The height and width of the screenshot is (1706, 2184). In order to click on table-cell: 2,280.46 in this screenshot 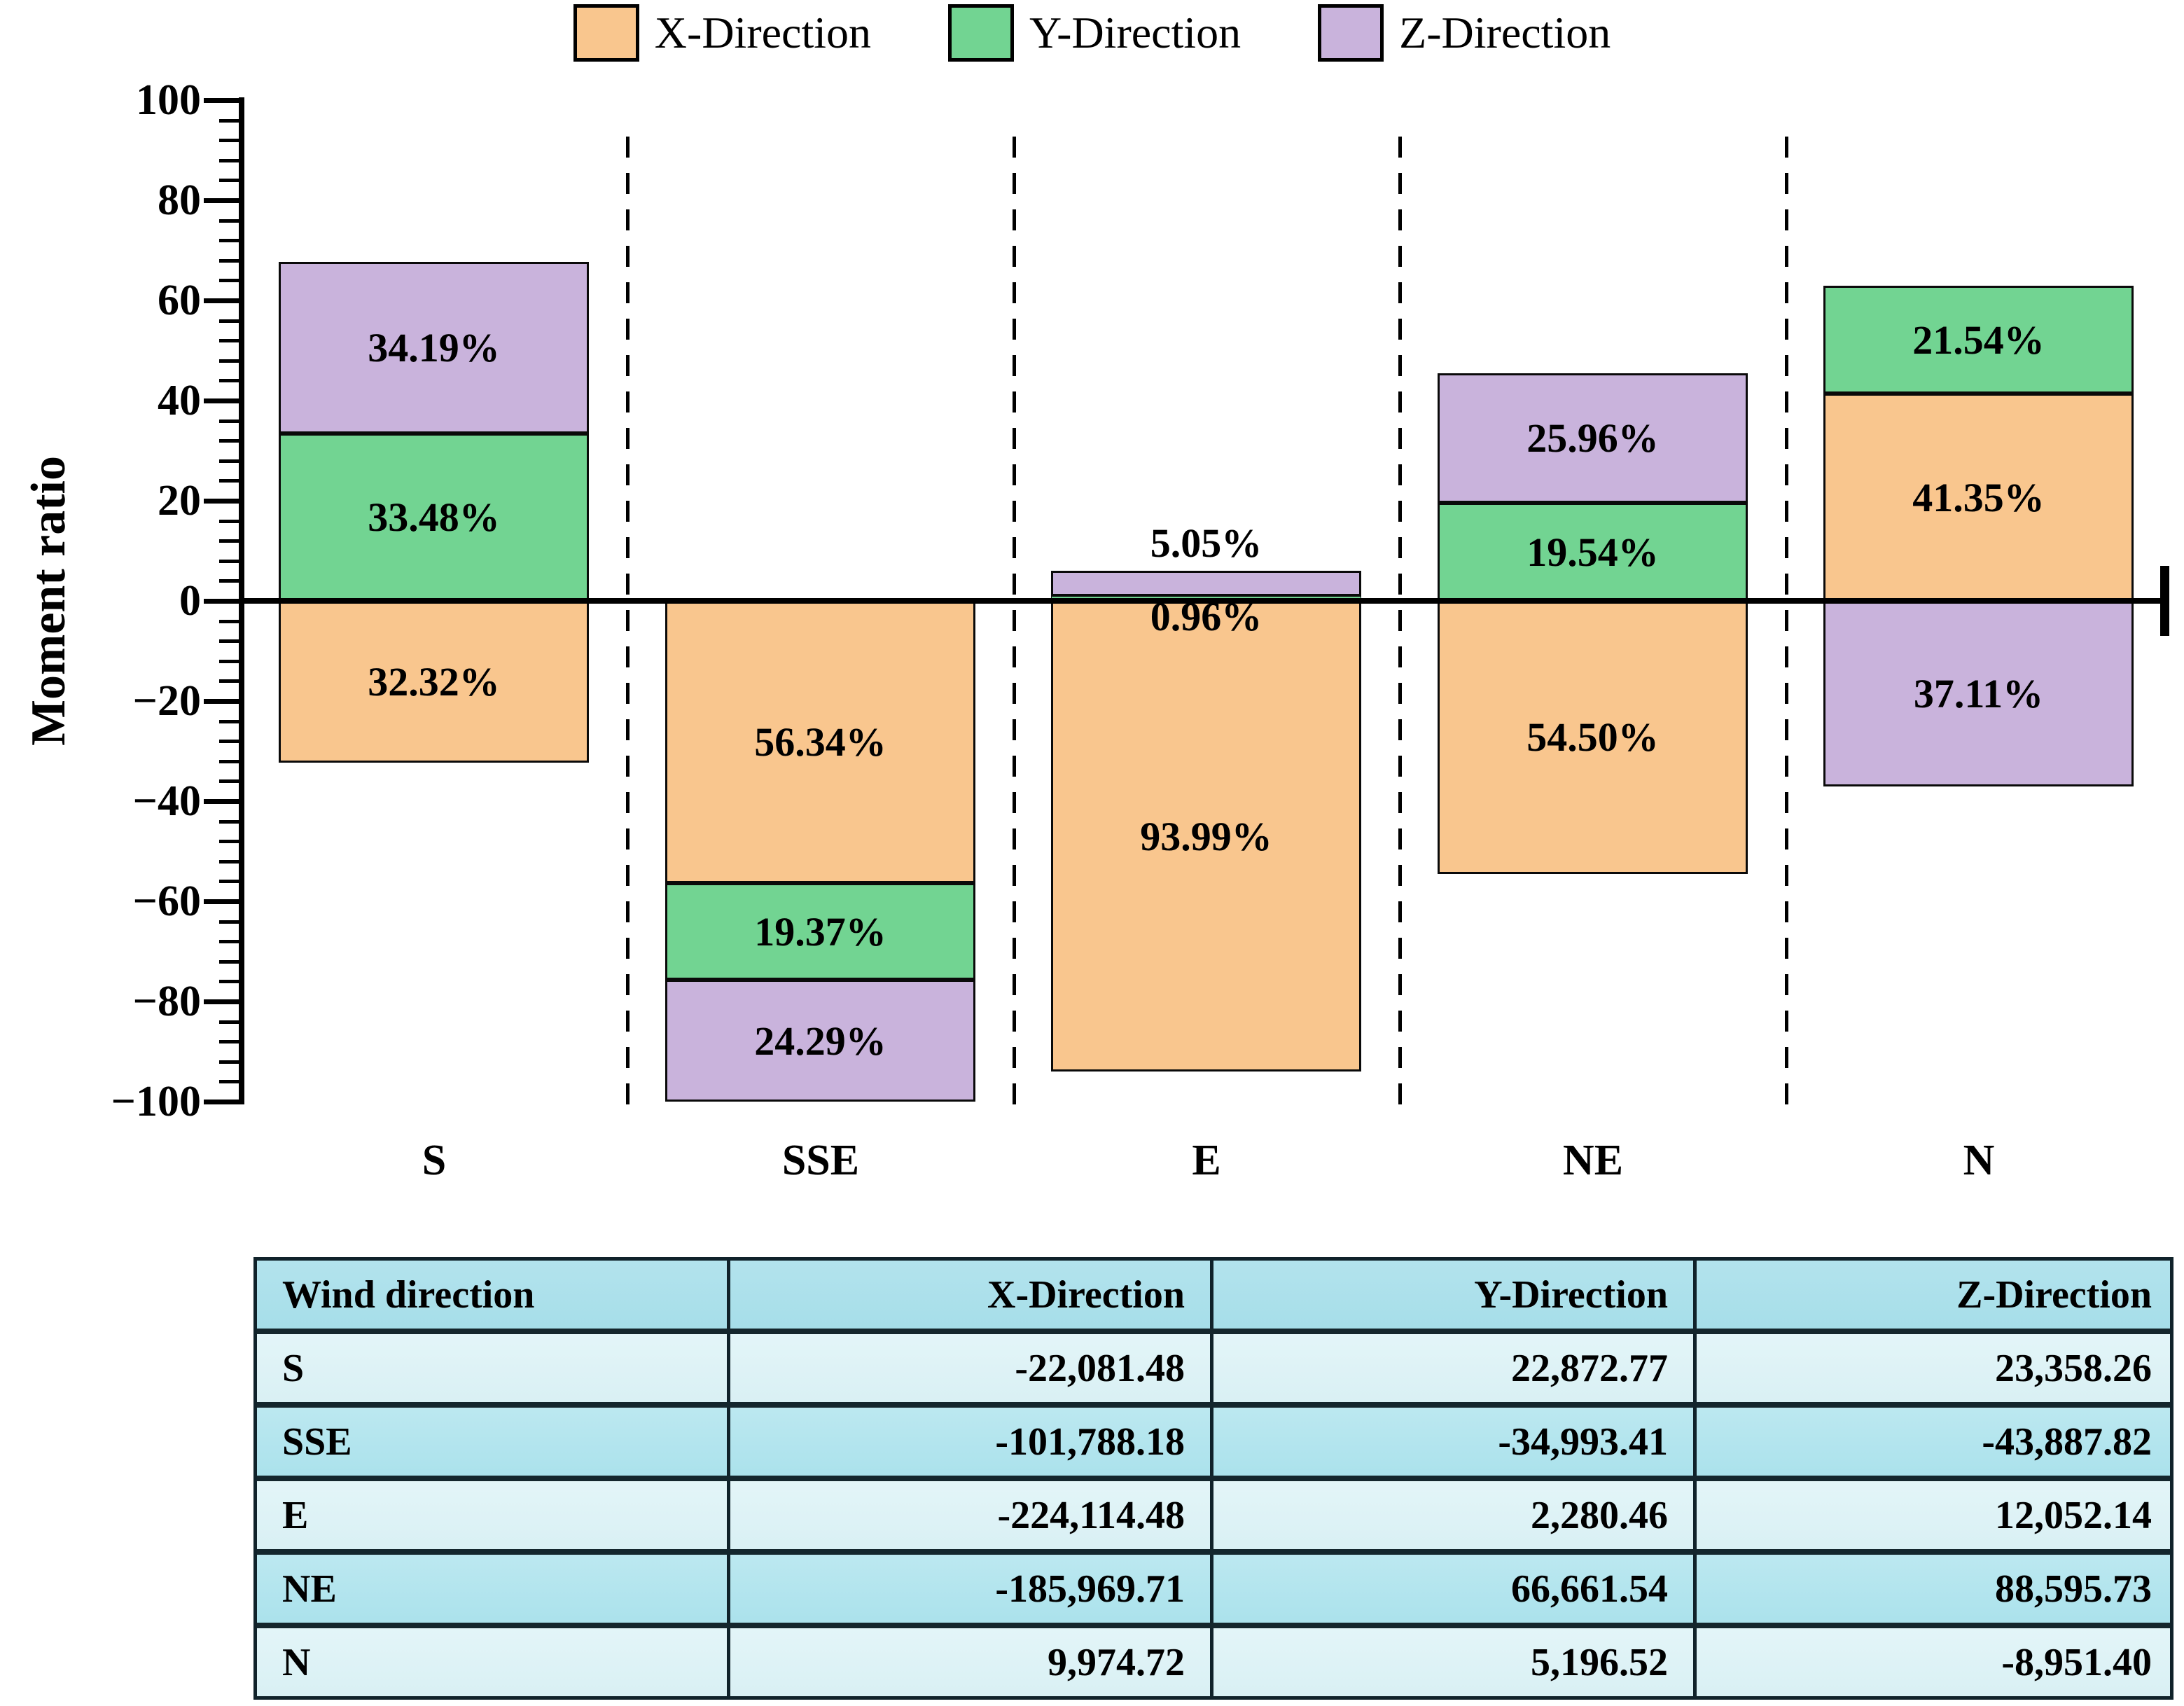, I will do `click(1455, 1515)`.